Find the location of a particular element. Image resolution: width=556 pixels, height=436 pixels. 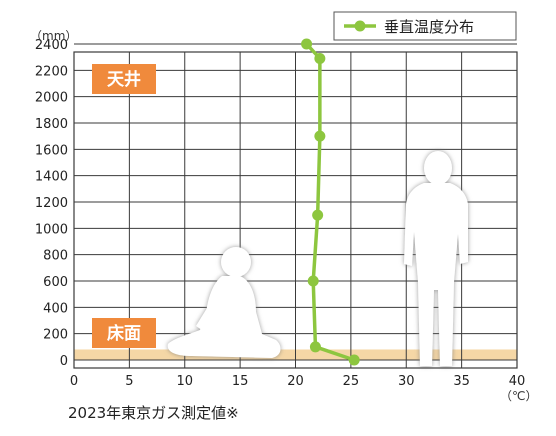

y-tick-label: 400 is located at coordinates (55, 308).